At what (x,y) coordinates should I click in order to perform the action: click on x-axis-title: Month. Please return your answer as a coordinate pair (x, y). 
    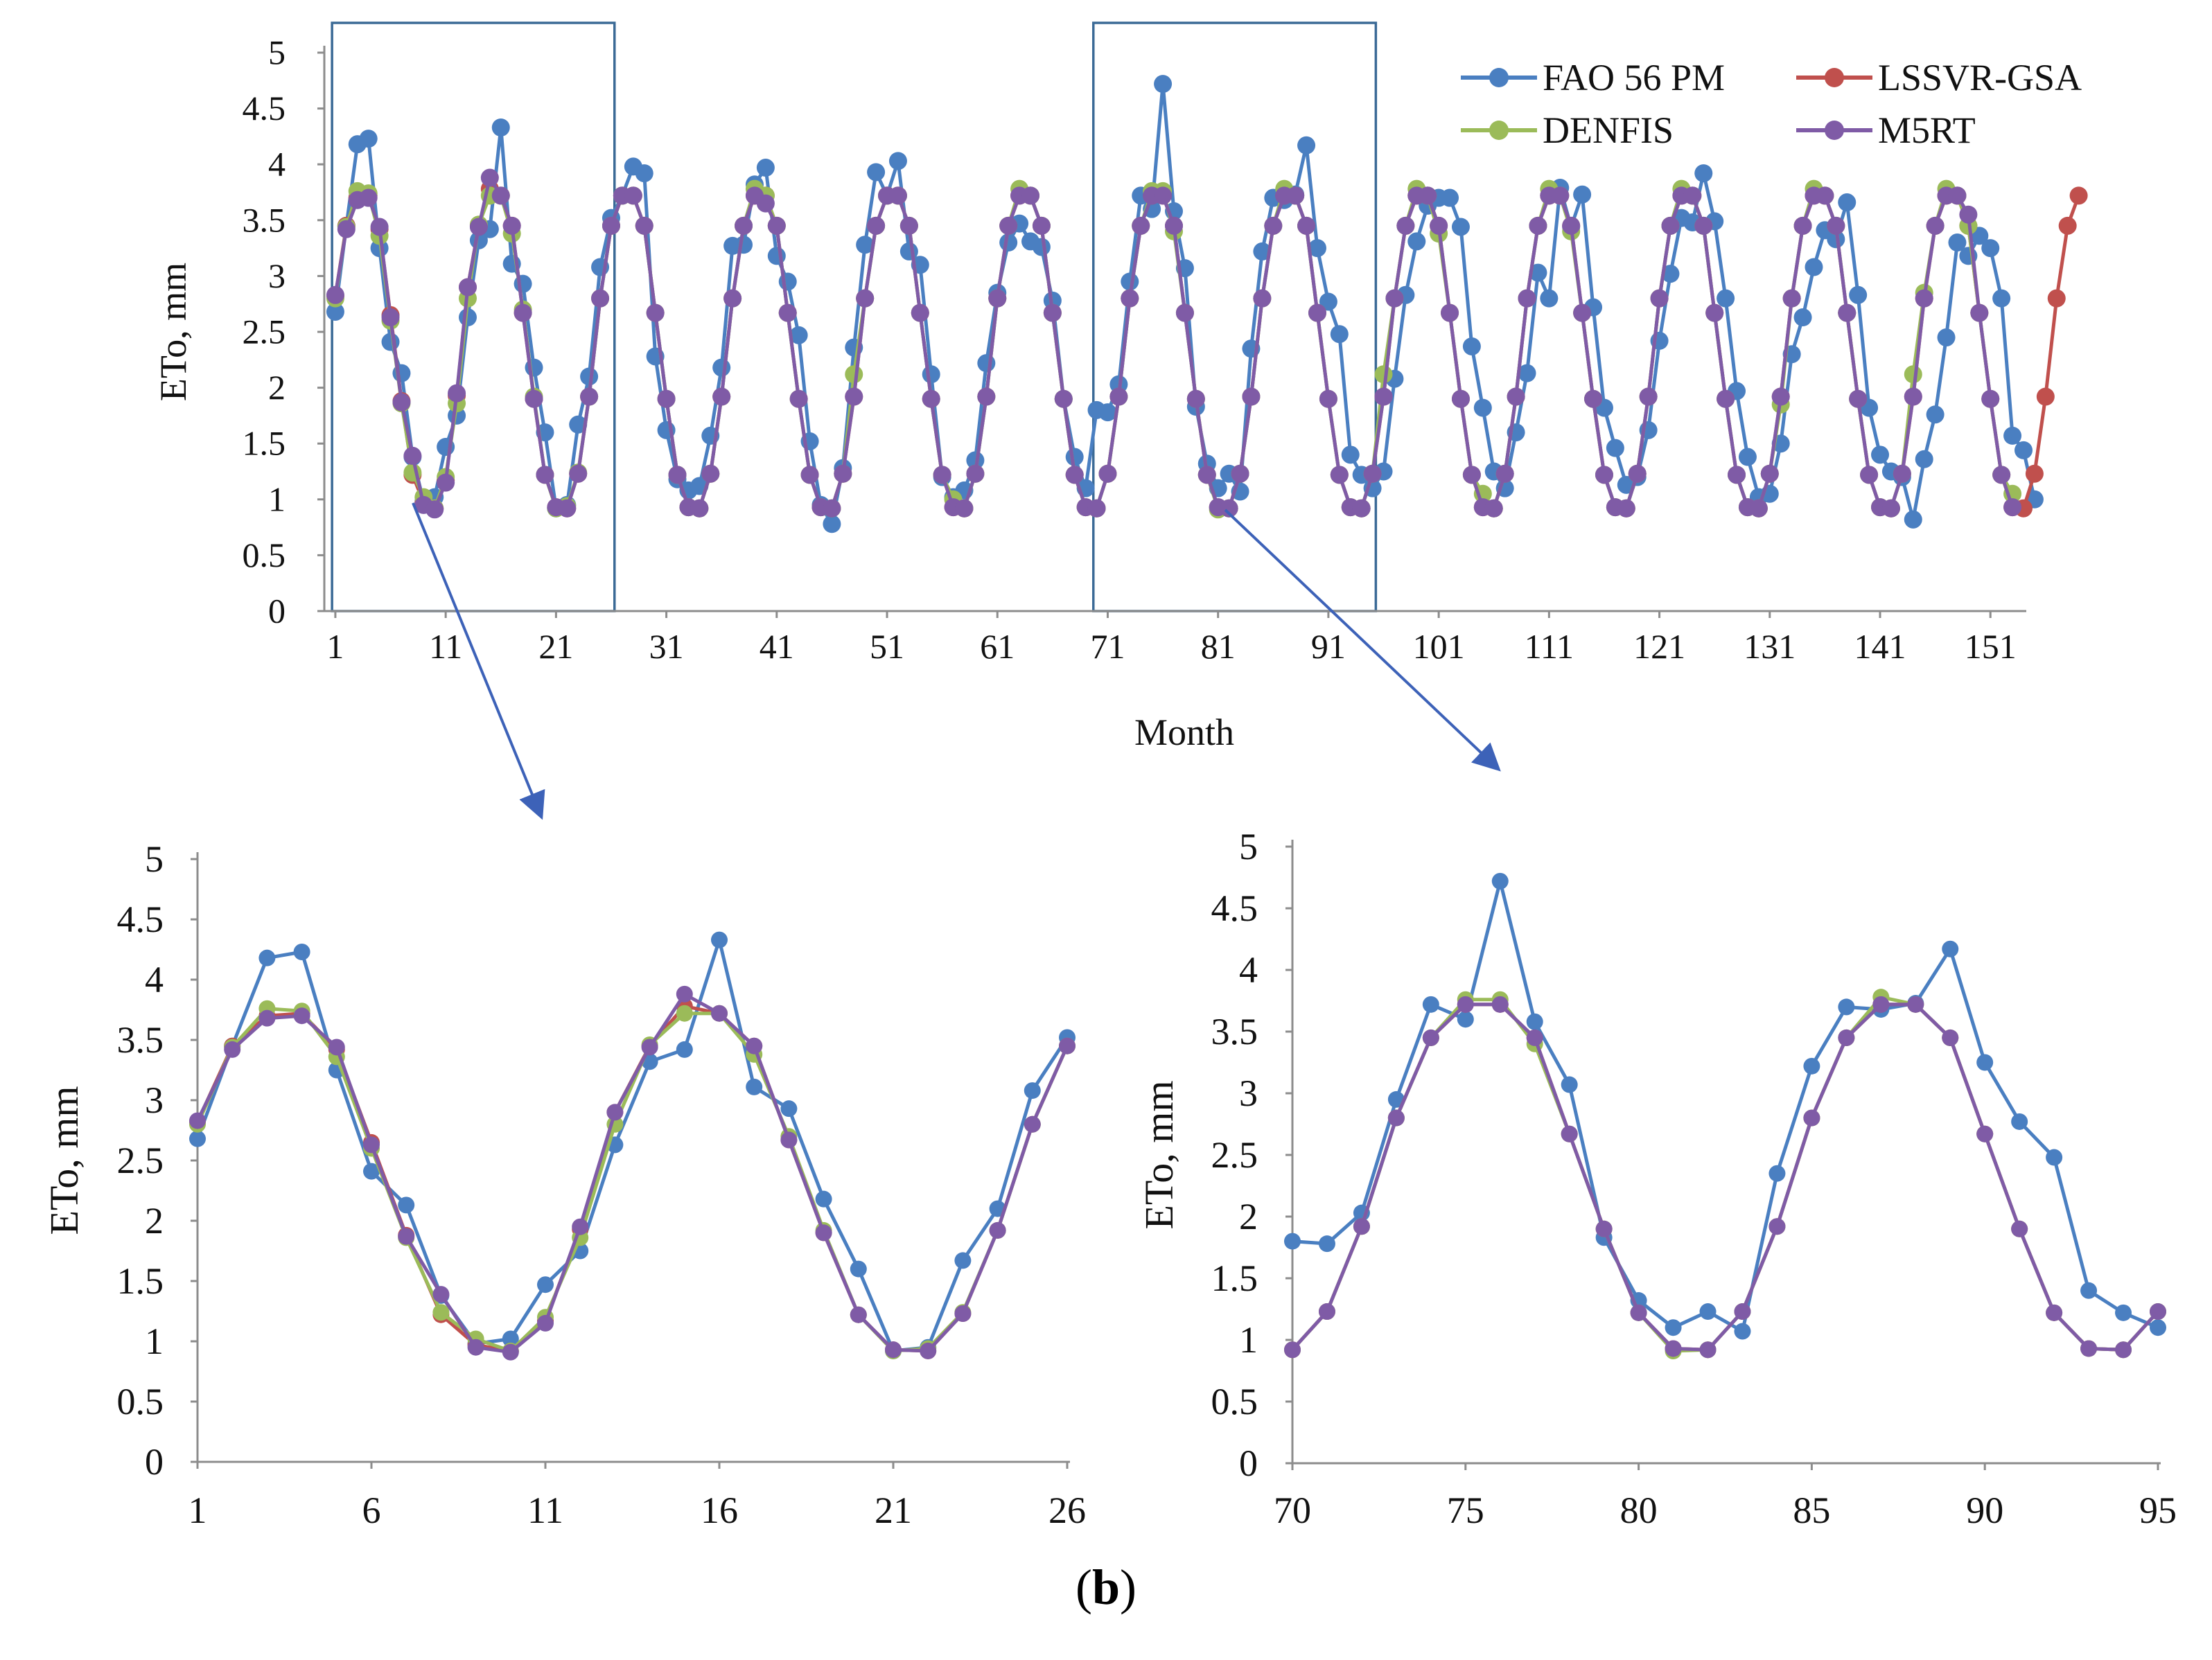
    Looking at the image, I should click on (1184, 732).